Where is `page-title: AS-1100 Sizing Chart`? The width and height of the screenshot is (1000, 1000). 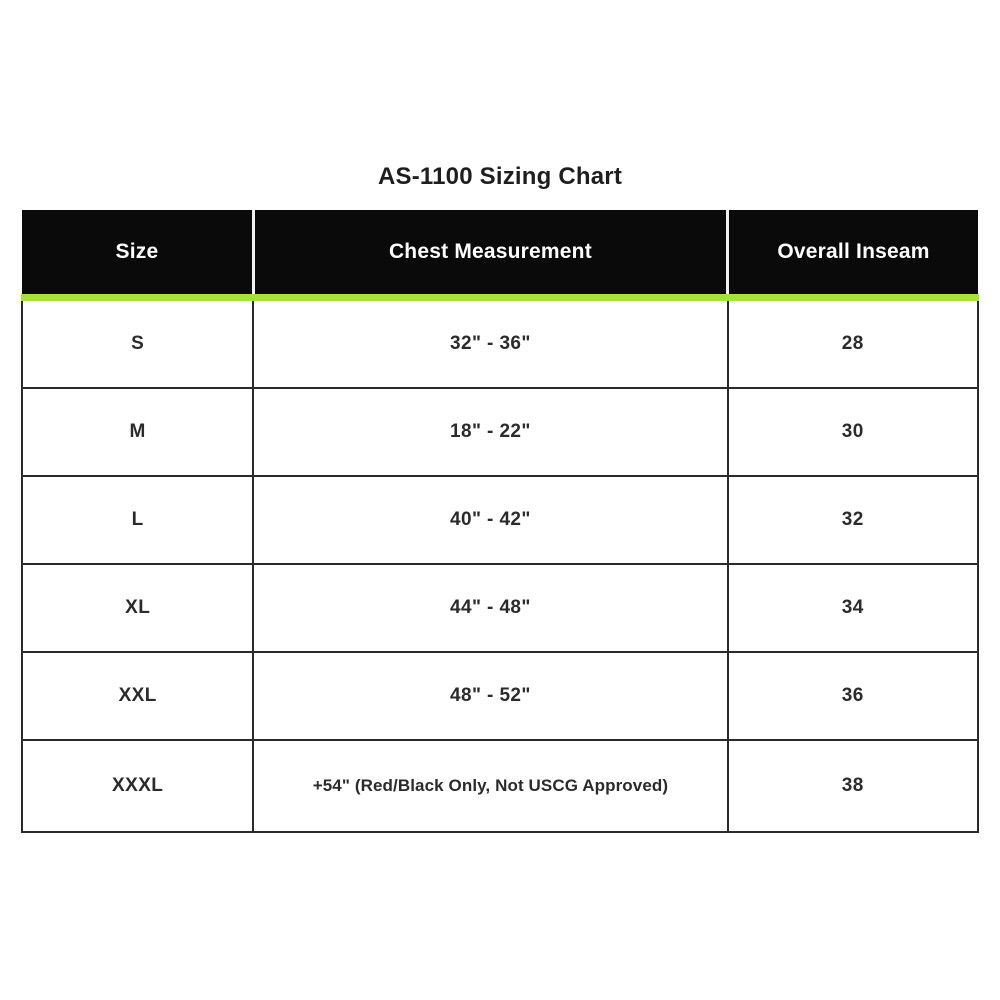 page-title: AS-1100 Sizing Chart is located at coordinates (500, 176).